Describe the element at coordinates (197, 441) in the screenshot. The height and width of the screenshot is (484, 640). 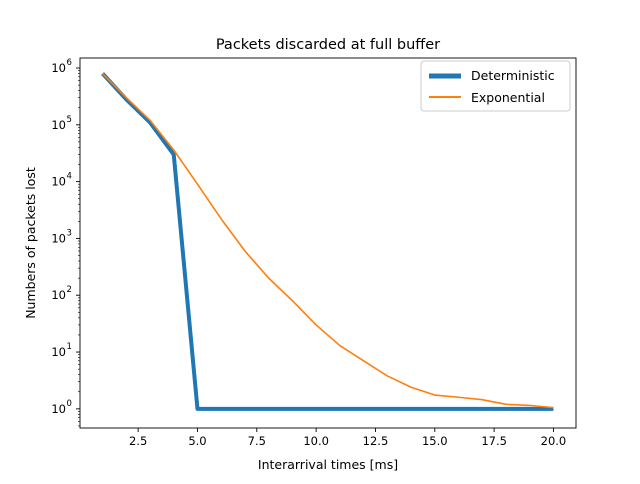
I see `x-tick-label: 5.0` at that location.